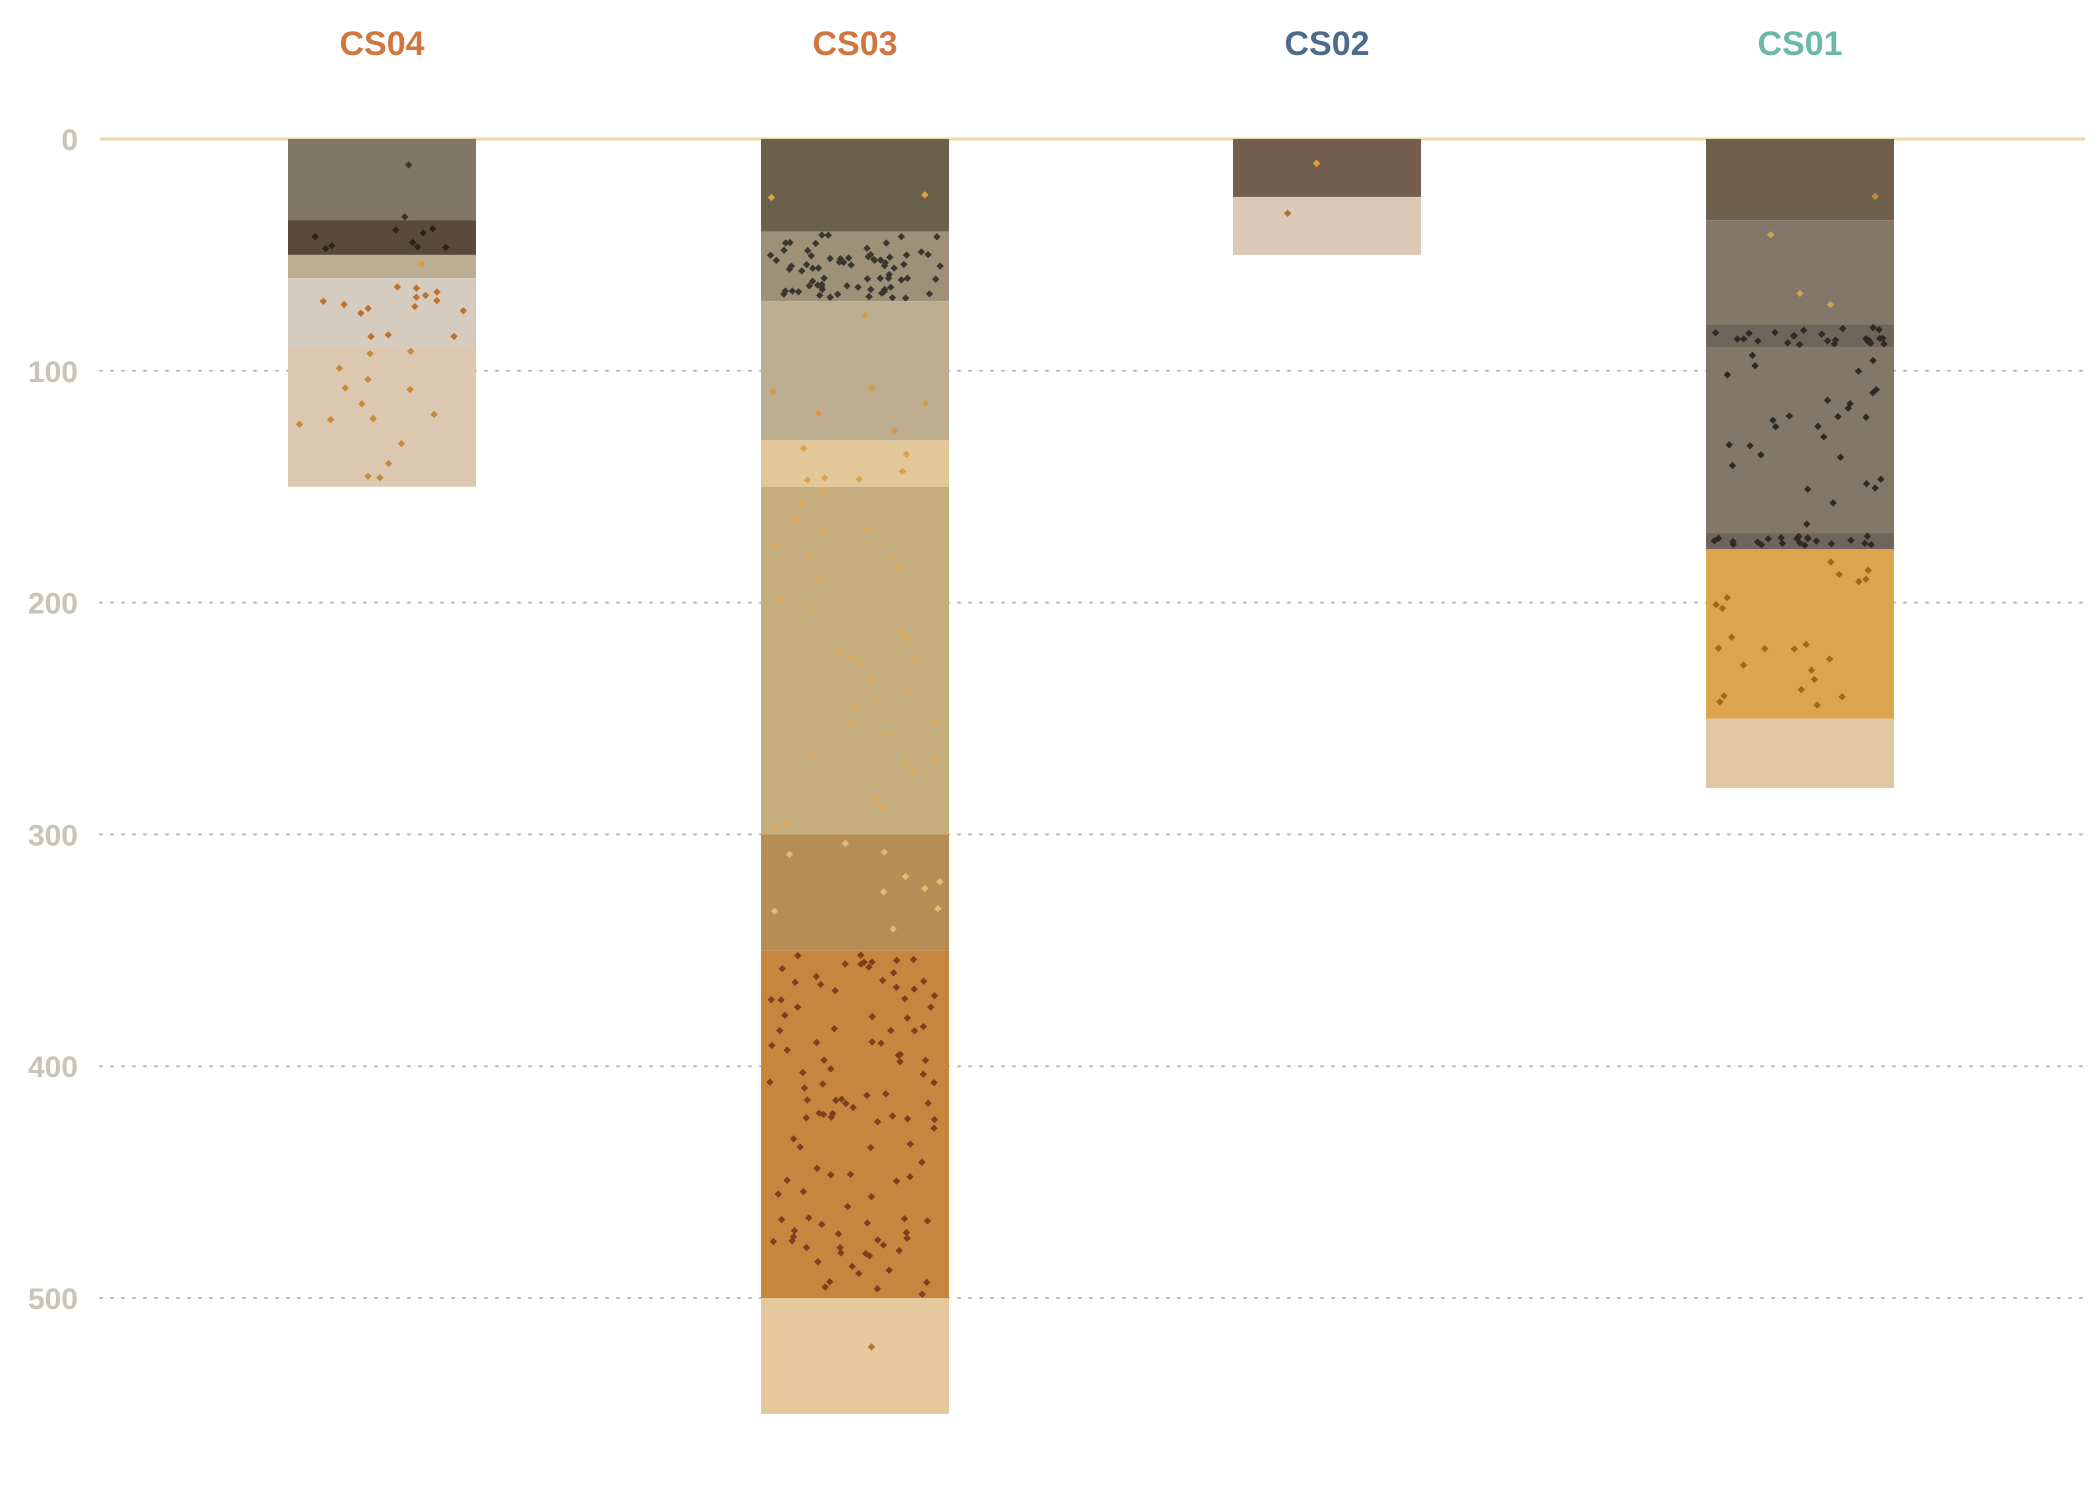 Image resolution: width=2100 pixels, height=1500 pixels. What do you see at coordinates (53, 1299) in the screenshot?
I see `y-tick-label-500: 500` at bounding box center [53, 1299].